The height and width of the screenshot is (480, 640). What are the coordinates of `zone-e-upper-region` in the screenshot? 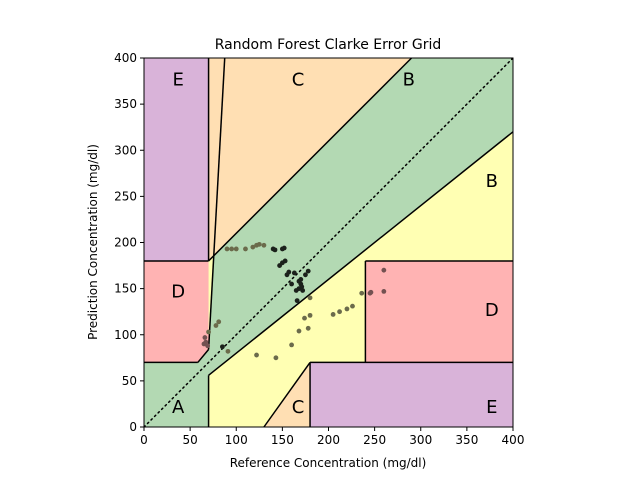 It's located at (176, 159).